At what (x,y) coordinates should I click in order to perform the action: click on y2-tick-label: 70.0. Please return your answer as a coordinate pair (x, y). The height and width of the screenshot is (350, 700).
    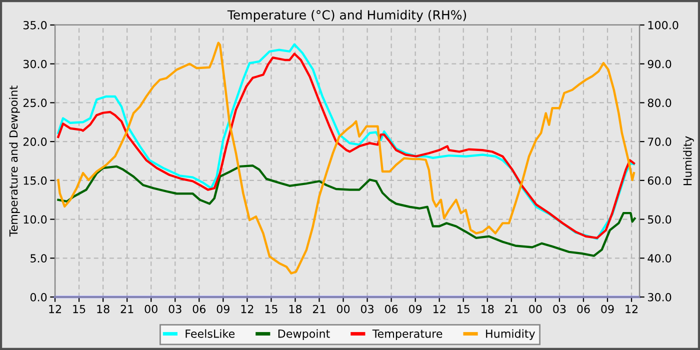
    Looking at the image, I should click on (660, 142).